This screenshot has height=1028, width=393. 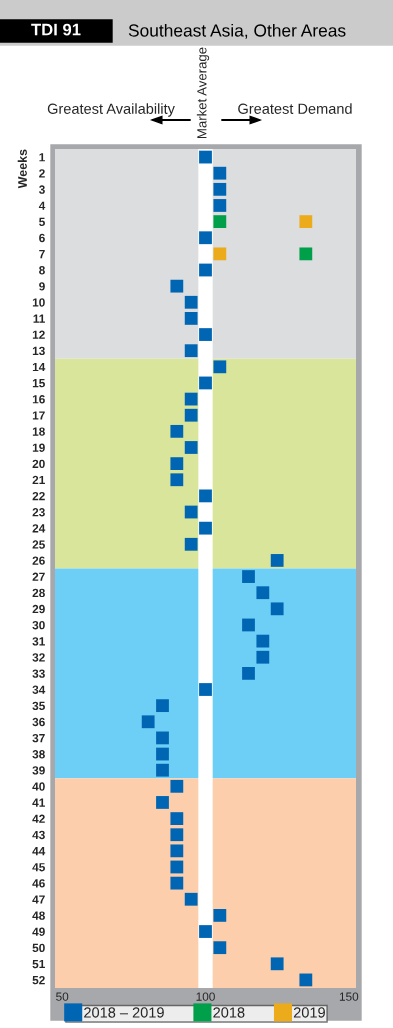 I want to click on y-tick-label: 37, so click(x=38, y=738).